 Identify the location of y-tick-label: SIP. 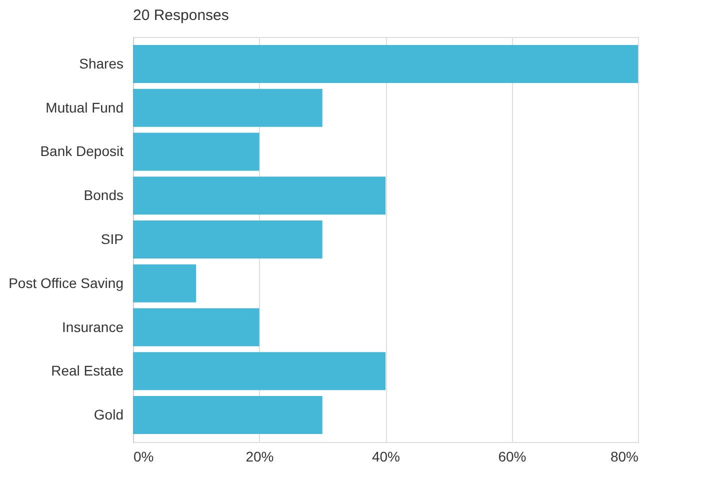
(112, 239).